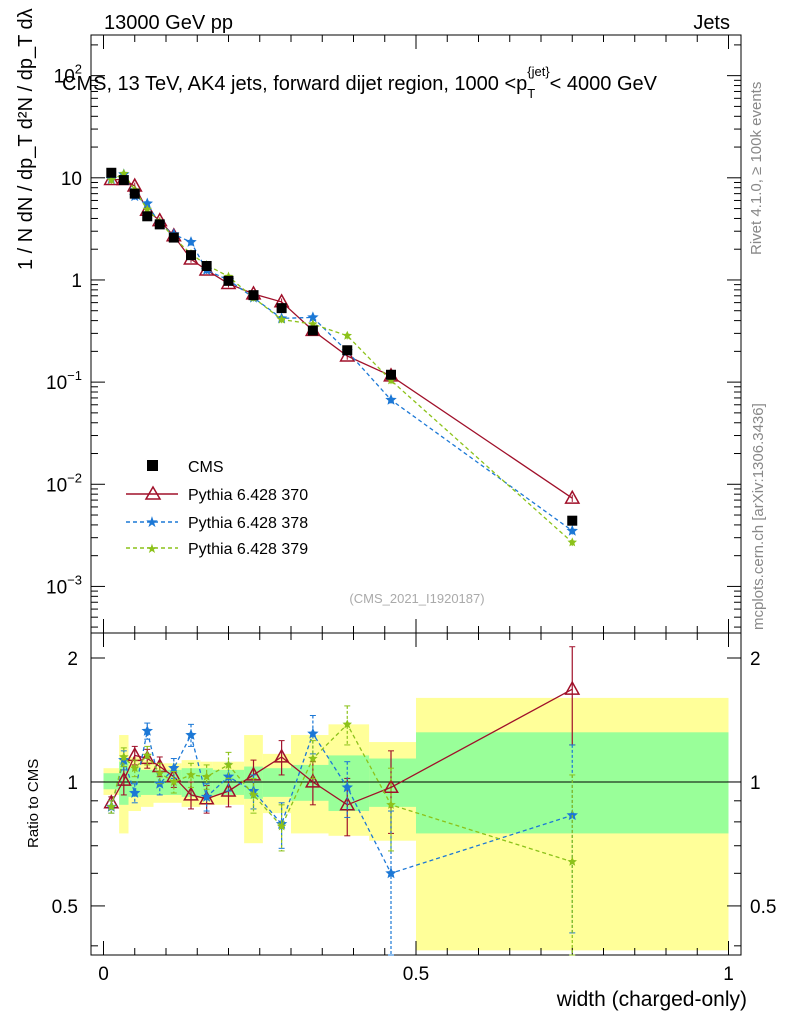 This screenshot has width=786, height=1024. What do you see at coordinates (711, 23) in the screenshot?
I see `jets-label: Jets` at bounding box center [711, 23].